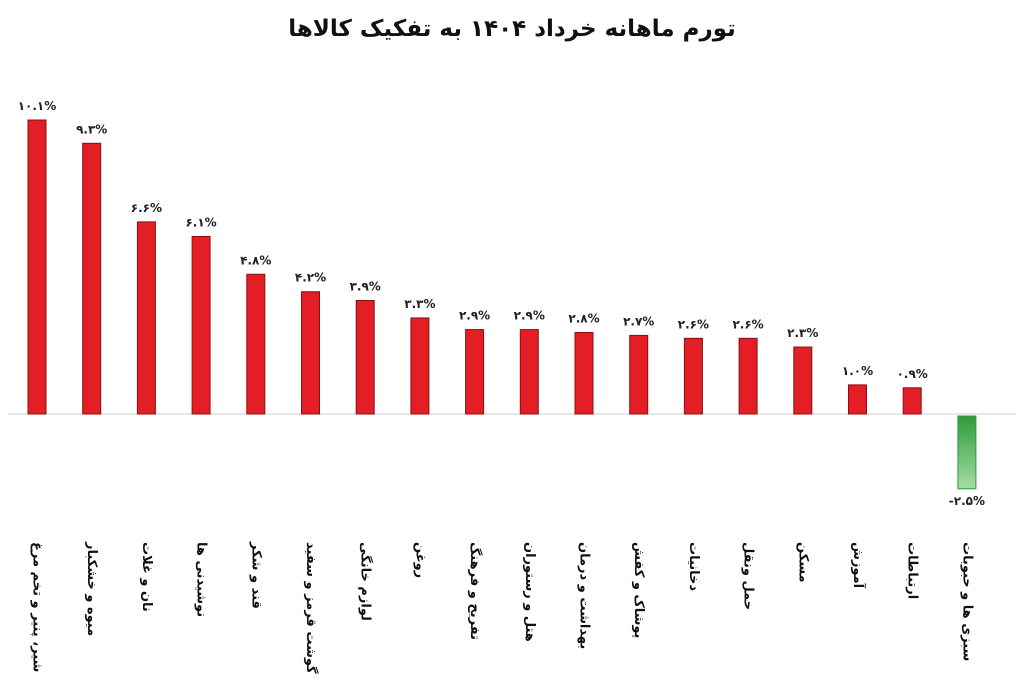  I want to click on category-label: گوشت قرمز و سفید, so click(311, 608).